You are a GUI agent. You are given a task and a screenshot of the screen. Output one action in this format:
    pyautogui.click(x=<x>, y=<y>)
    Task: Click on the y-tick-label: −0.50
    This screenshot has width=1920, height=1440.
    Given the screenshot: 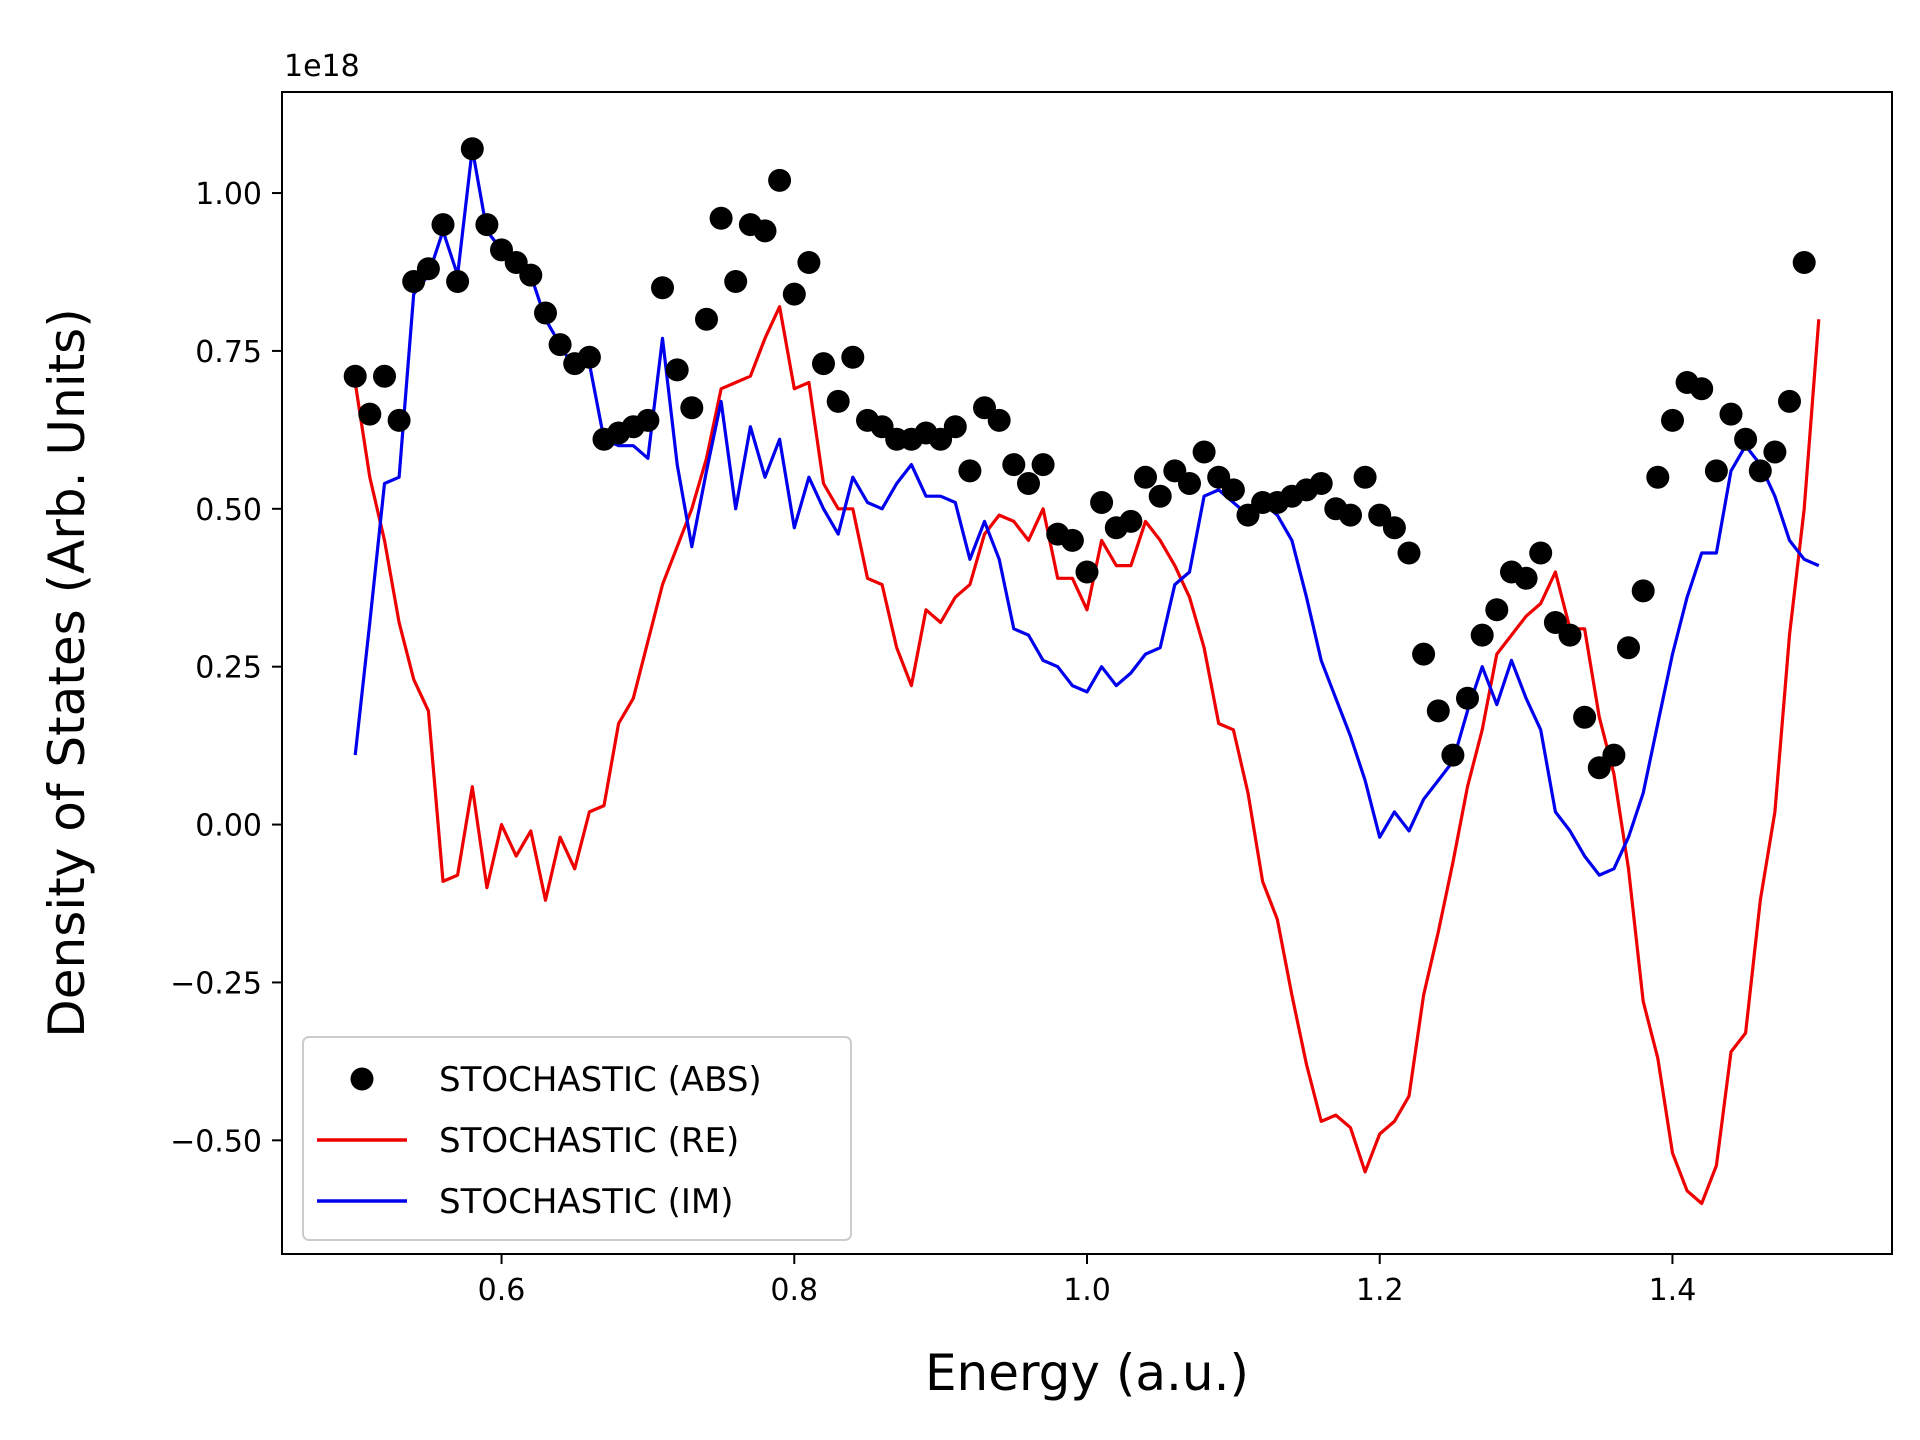 What is the action you would take?
    pyautogui.click(x=216, y=1141)
    